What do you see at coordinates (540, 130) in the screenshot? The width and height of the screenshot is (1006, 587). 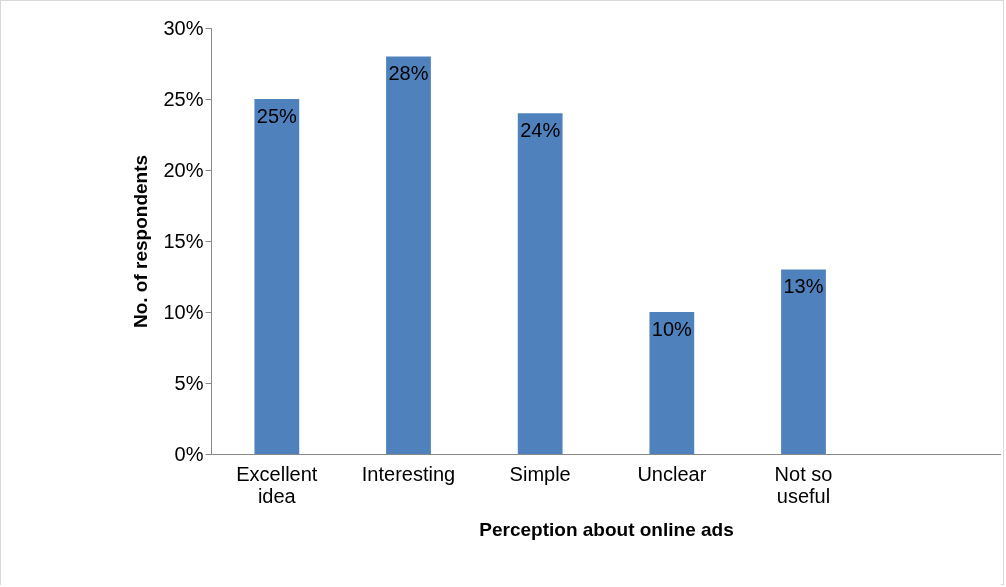 I see `data-label: 24%` at bounding box center [540, 130].